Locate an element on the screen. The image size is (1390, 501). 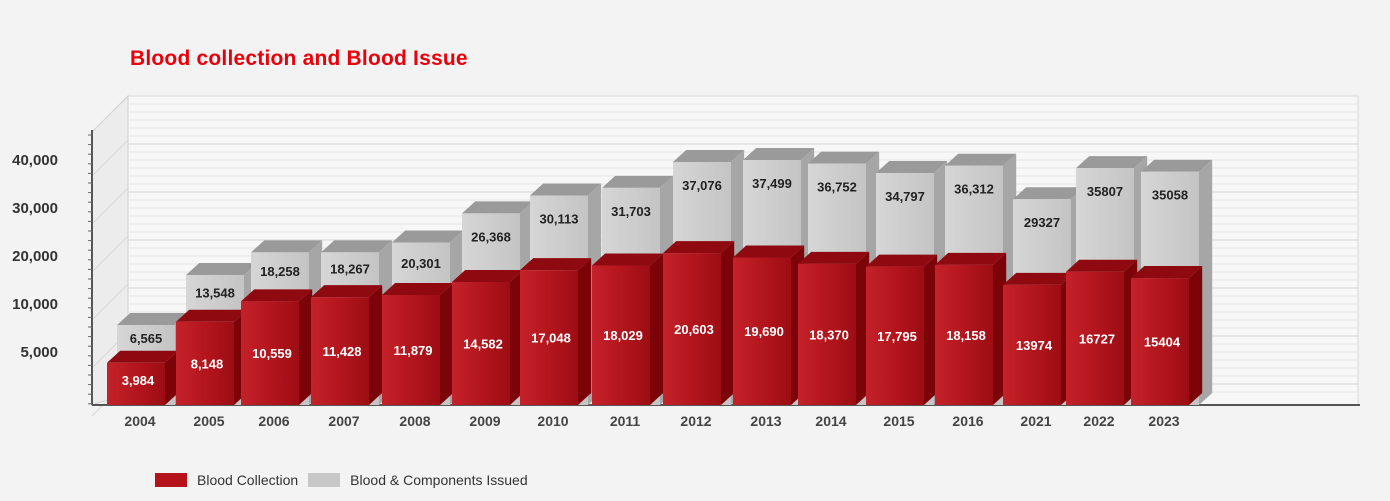
data-label-issued: 30,113 is located at coordinates (558, 218).